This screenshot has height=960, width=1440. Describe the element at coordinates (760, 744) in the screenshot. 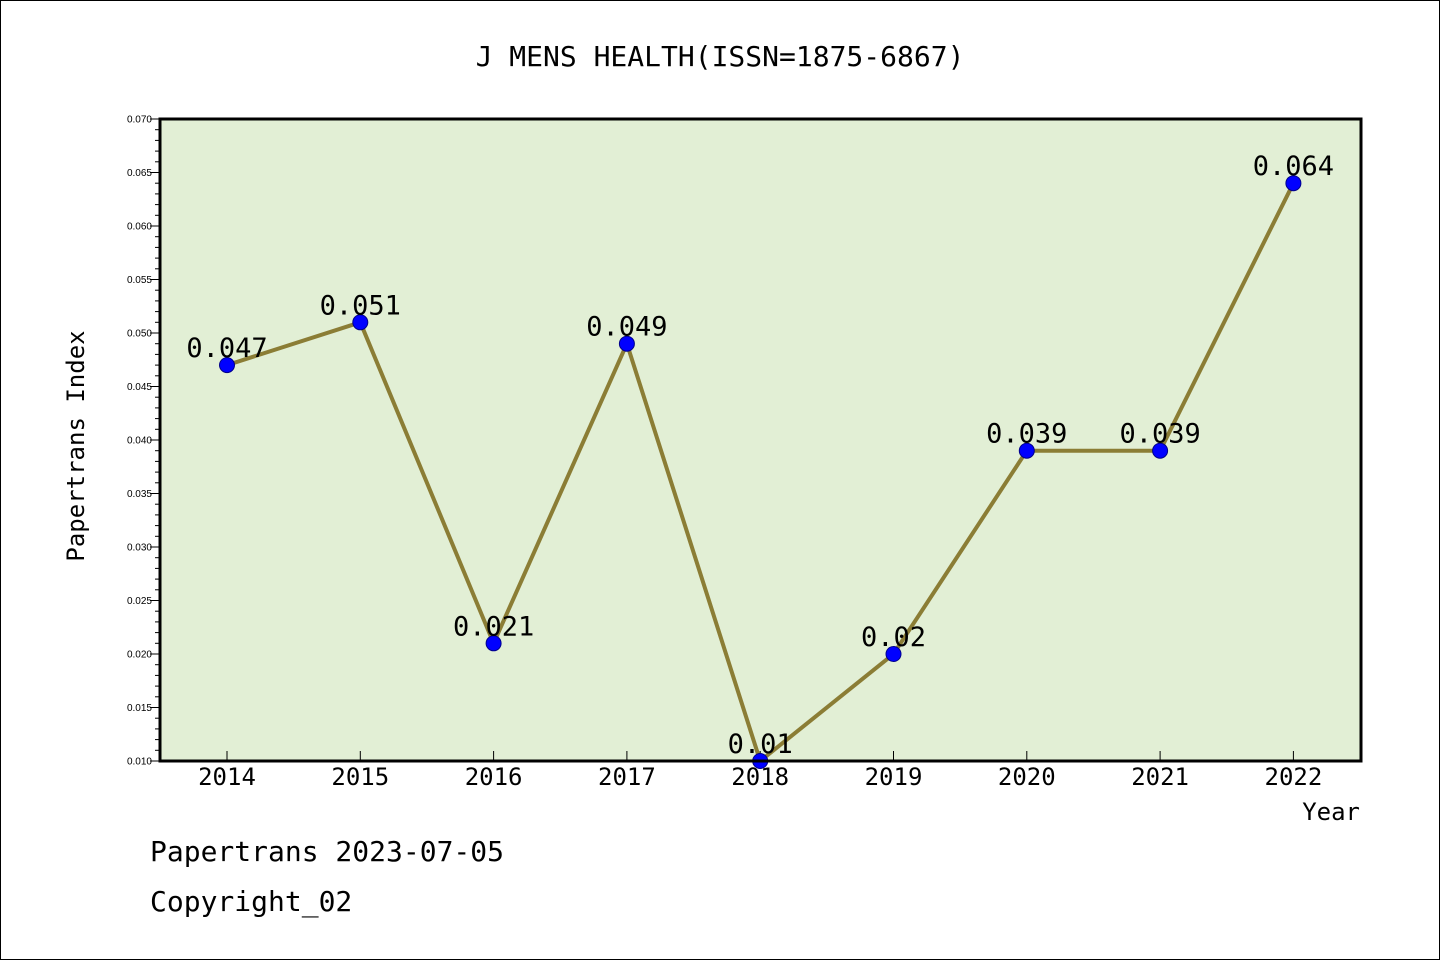

I see `data-label: 0.01` at that location.